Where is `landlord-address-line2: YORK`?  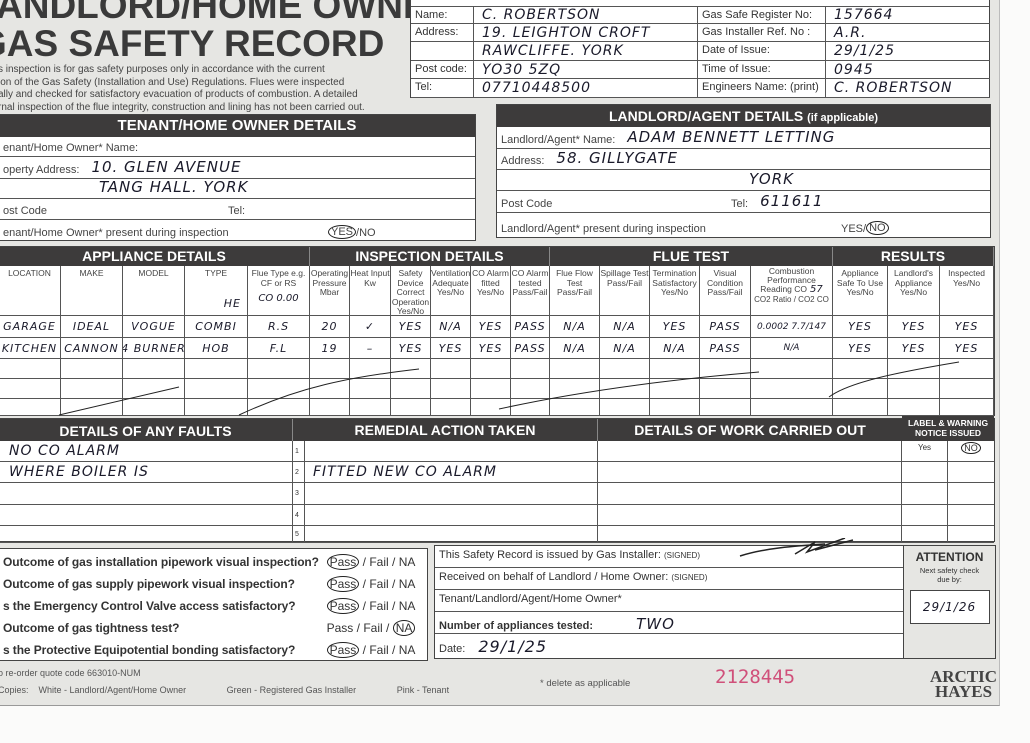 landlord-address-line2: YORK is located at coordinates (743, 180).